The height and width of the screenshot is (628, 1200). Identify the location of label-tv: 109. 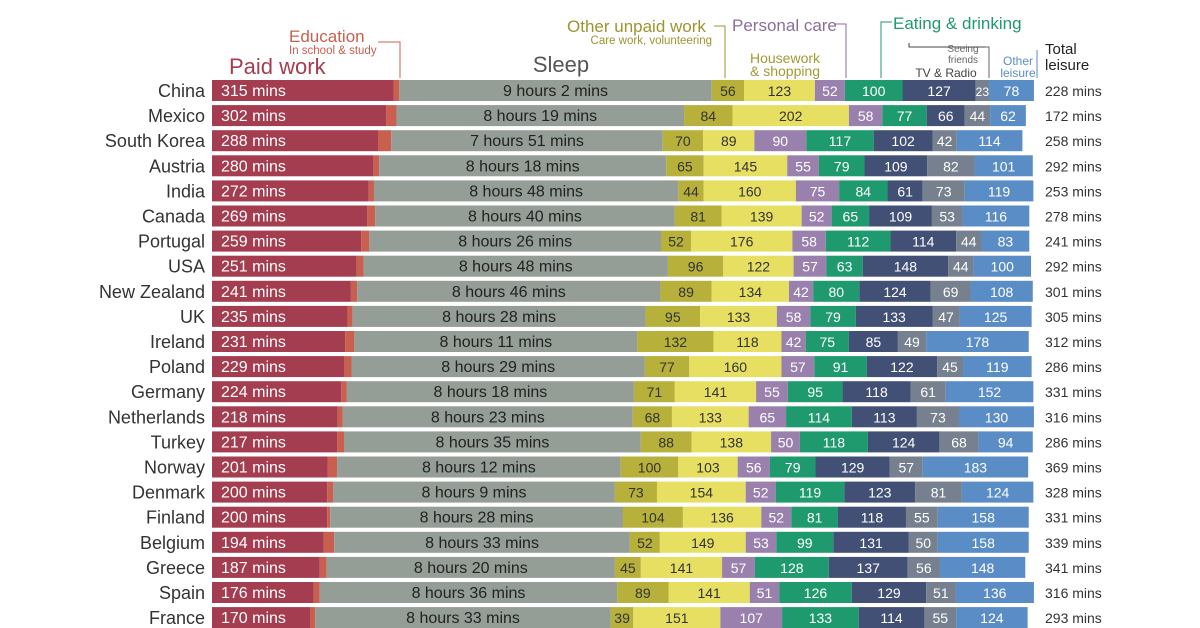
(901, 217).